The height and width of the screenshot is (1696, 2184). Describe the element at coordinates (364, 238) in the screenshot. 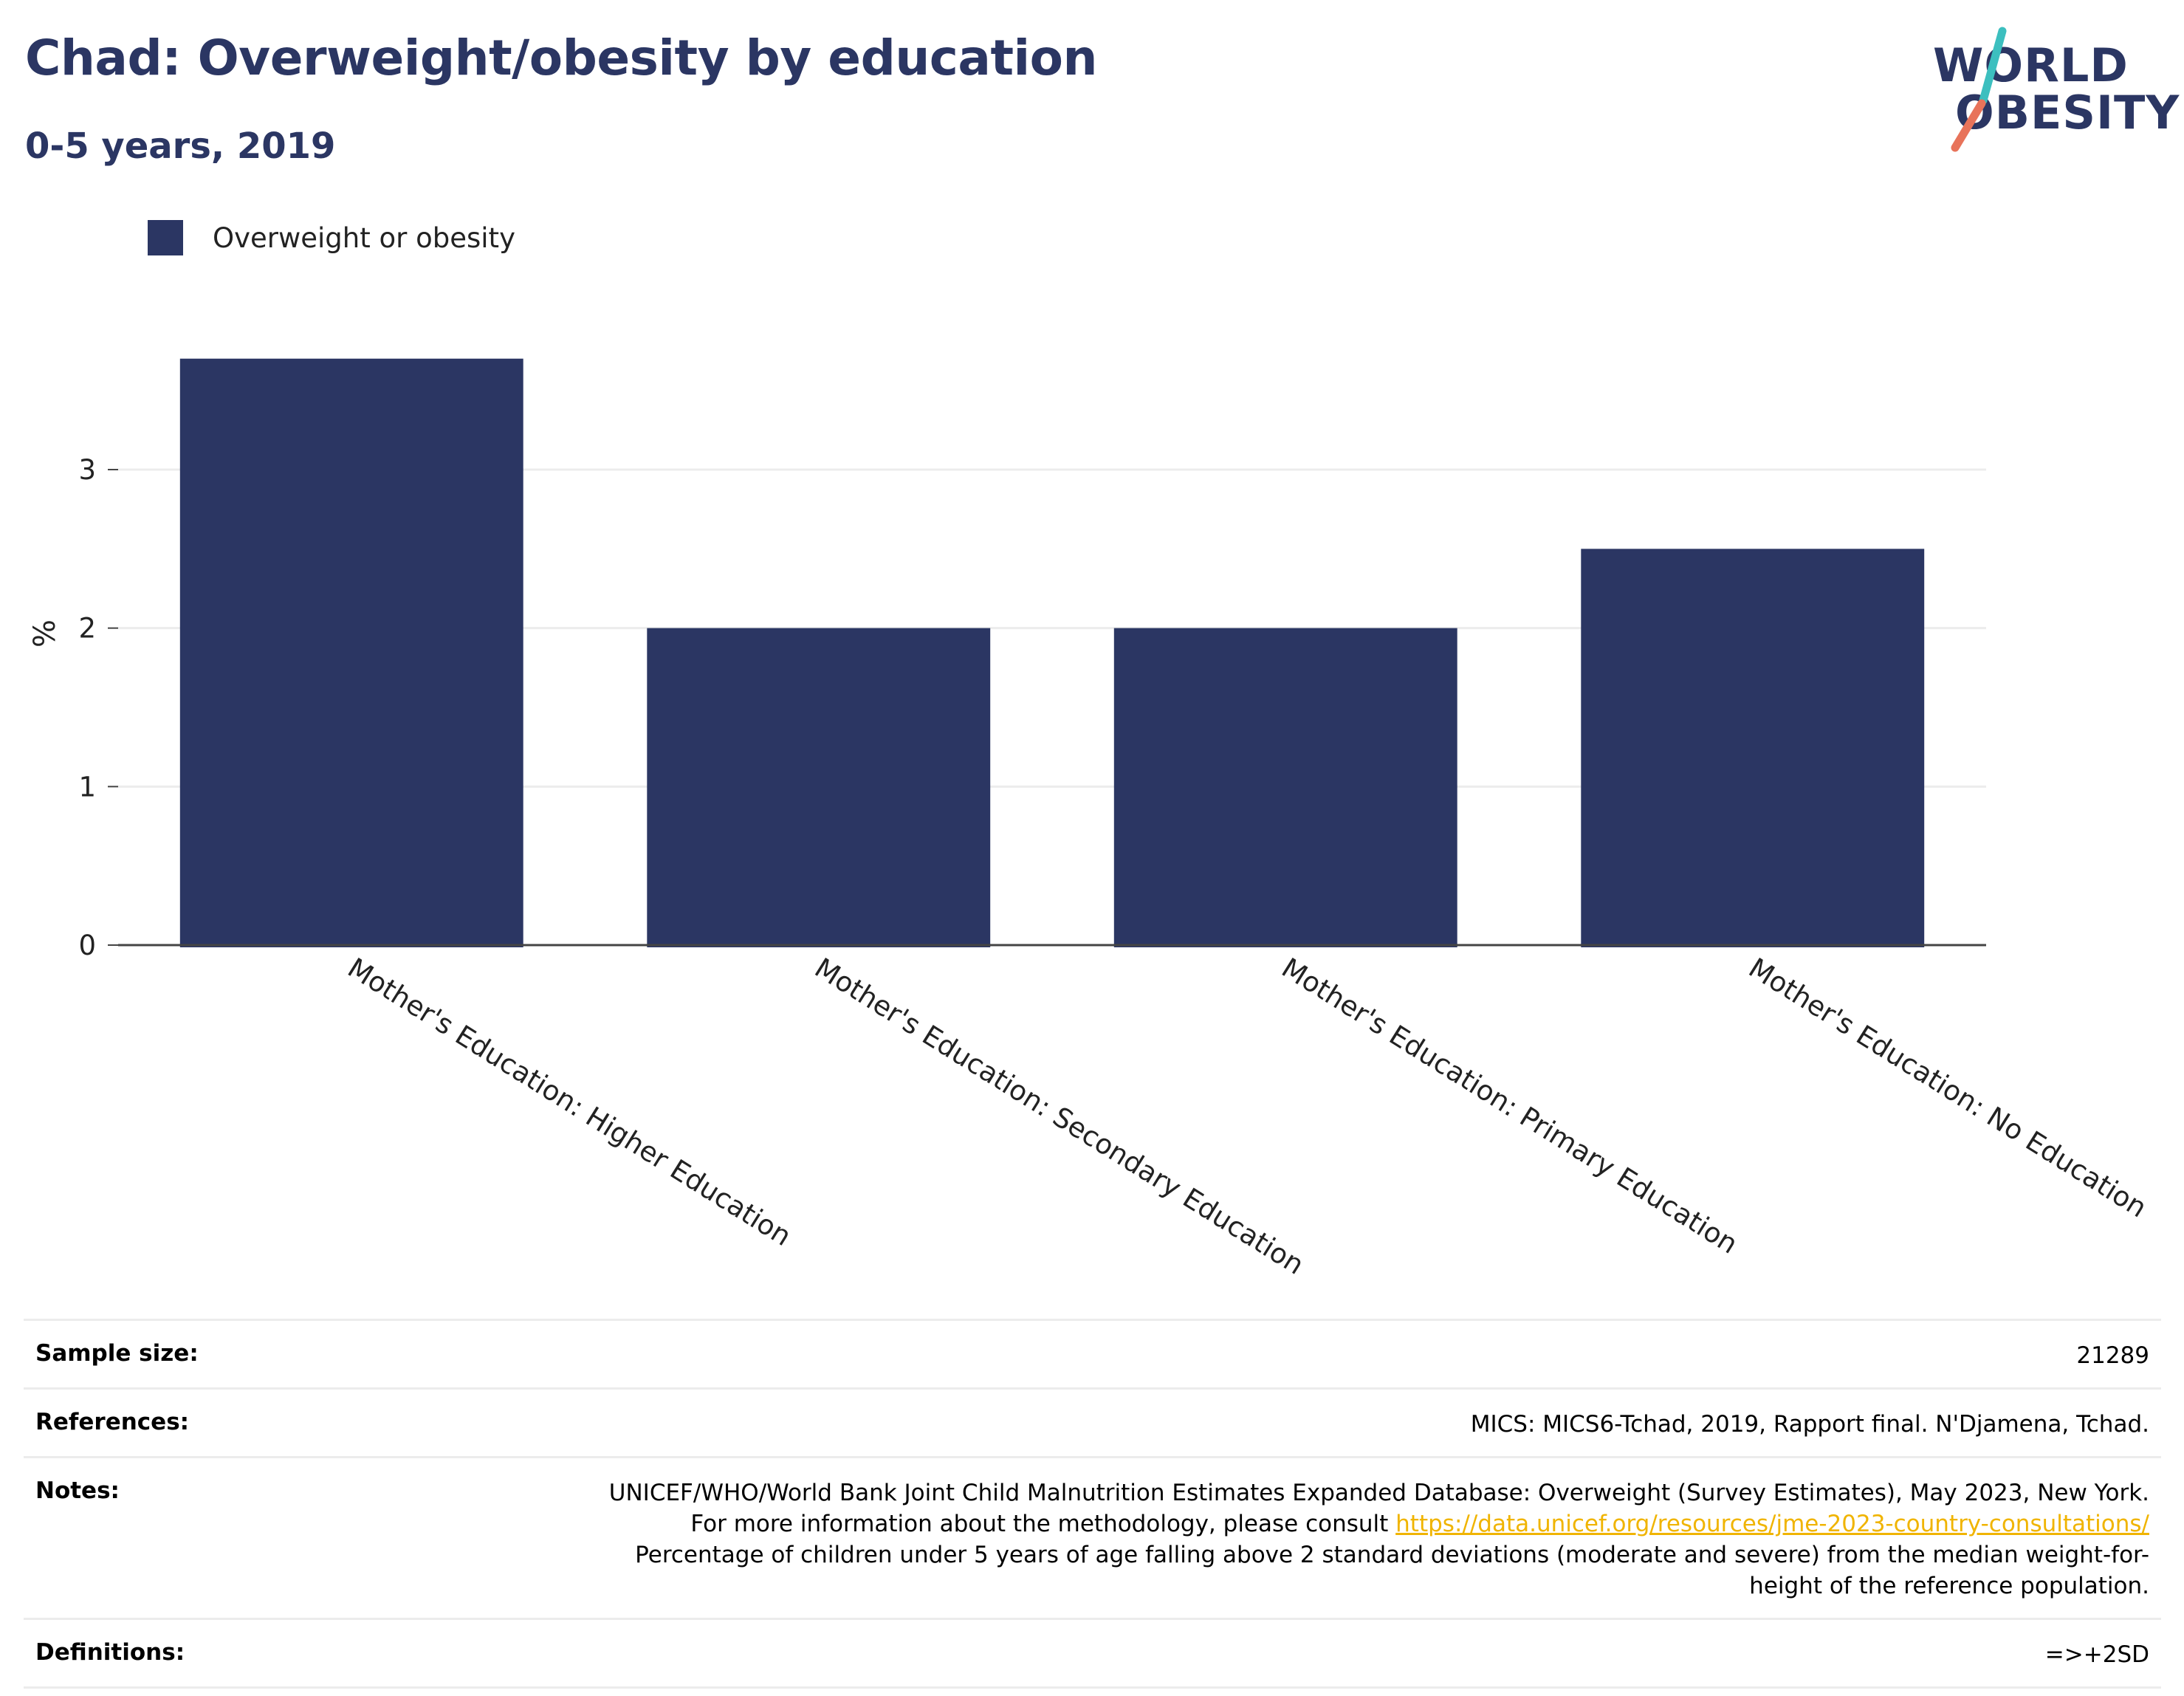

I see `legend-label: Overweight or obesity` at that location.